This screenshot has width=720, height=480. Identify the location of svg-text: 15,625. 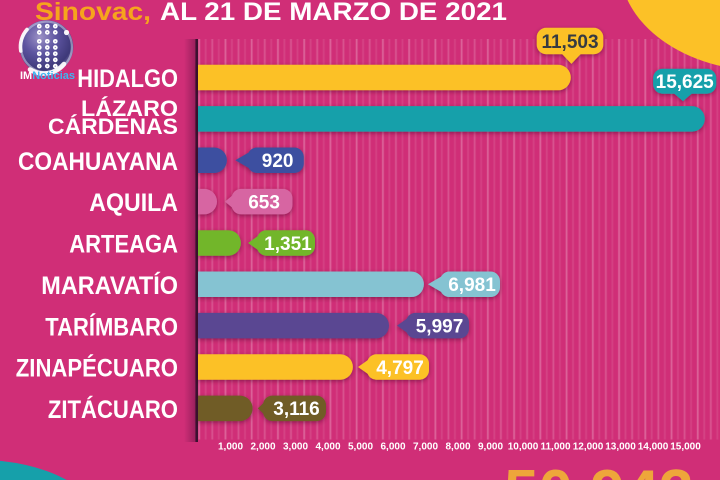
(685, 82).